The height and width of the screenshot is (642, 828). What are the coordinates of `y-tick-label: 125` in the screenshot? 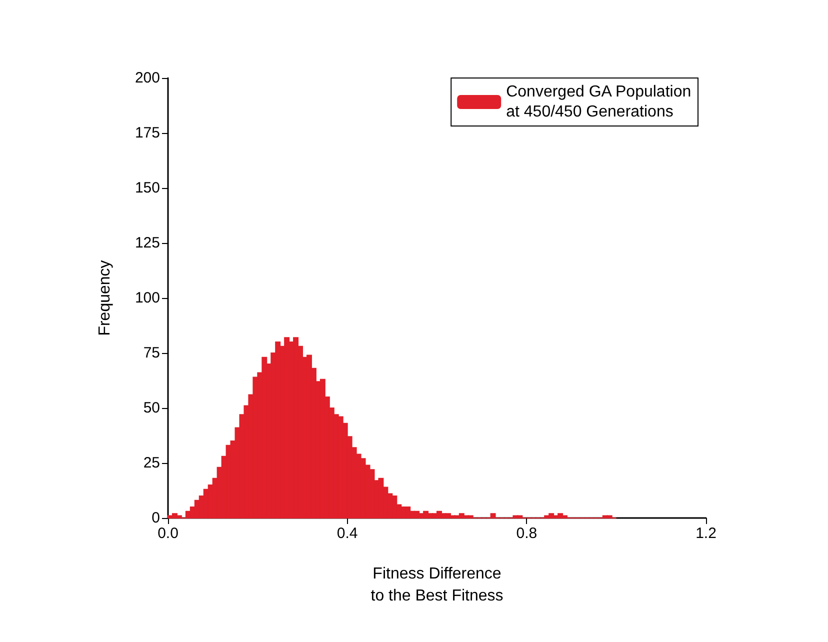 It's located at (147, 243).